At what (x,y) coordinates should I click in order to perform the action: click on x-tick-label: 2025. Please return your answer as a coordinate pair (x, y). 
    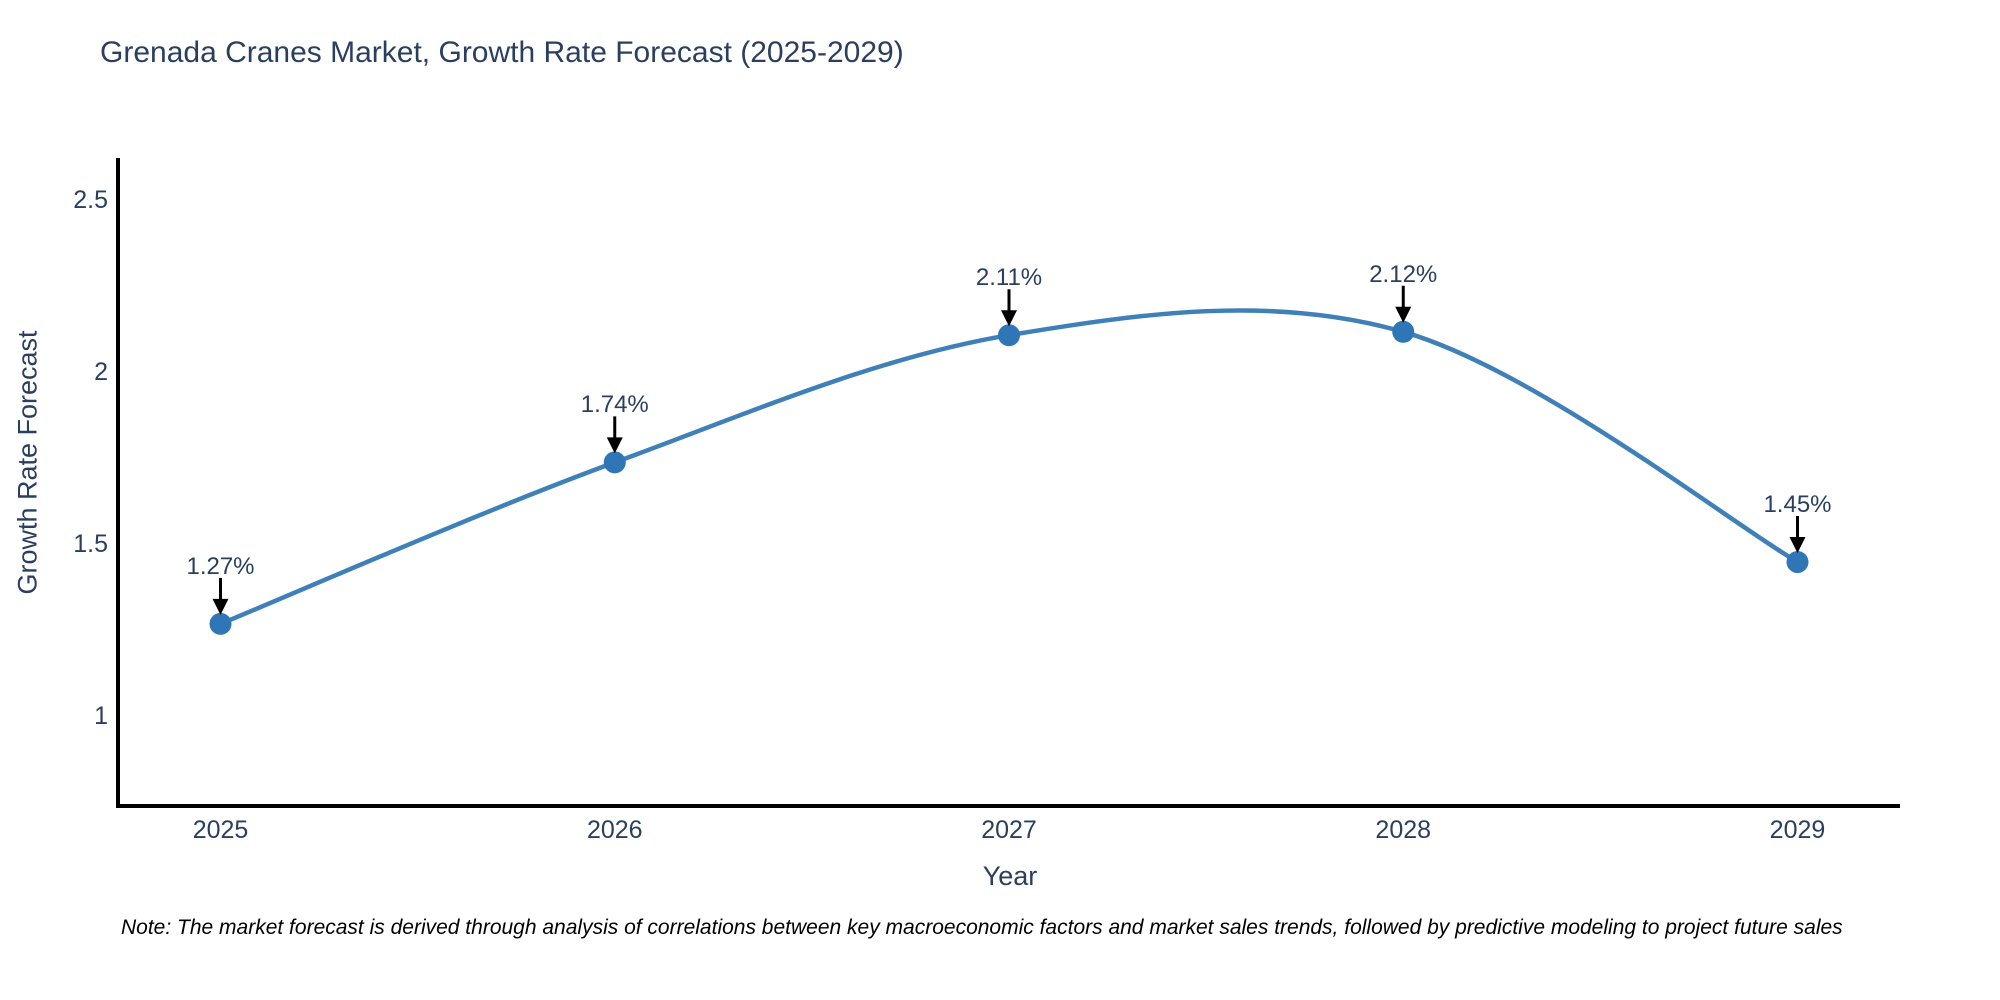
    Looking at the image, I should click on (220, 830).